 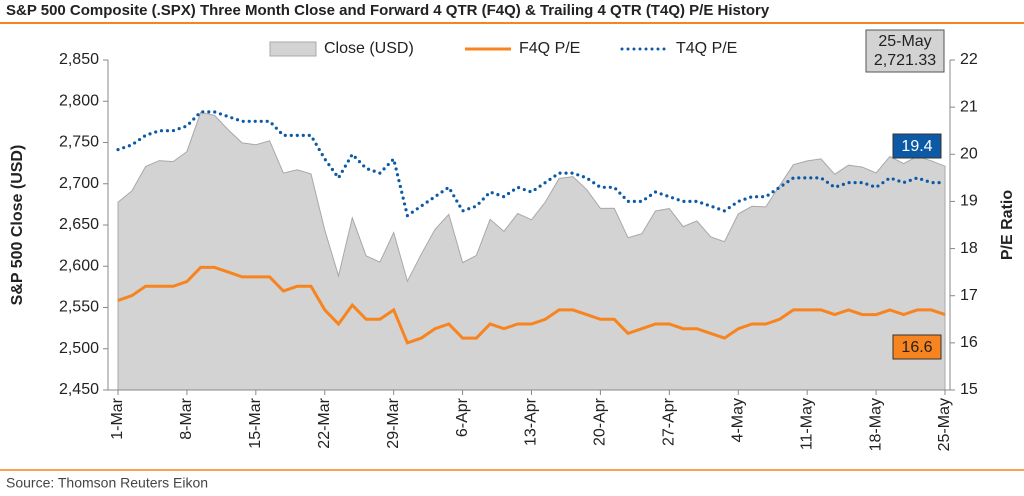 What do you see at coordinates (969, 201) in the screenshot?
I see `y2-tick-label: 19` at bounding box center [969, 201].